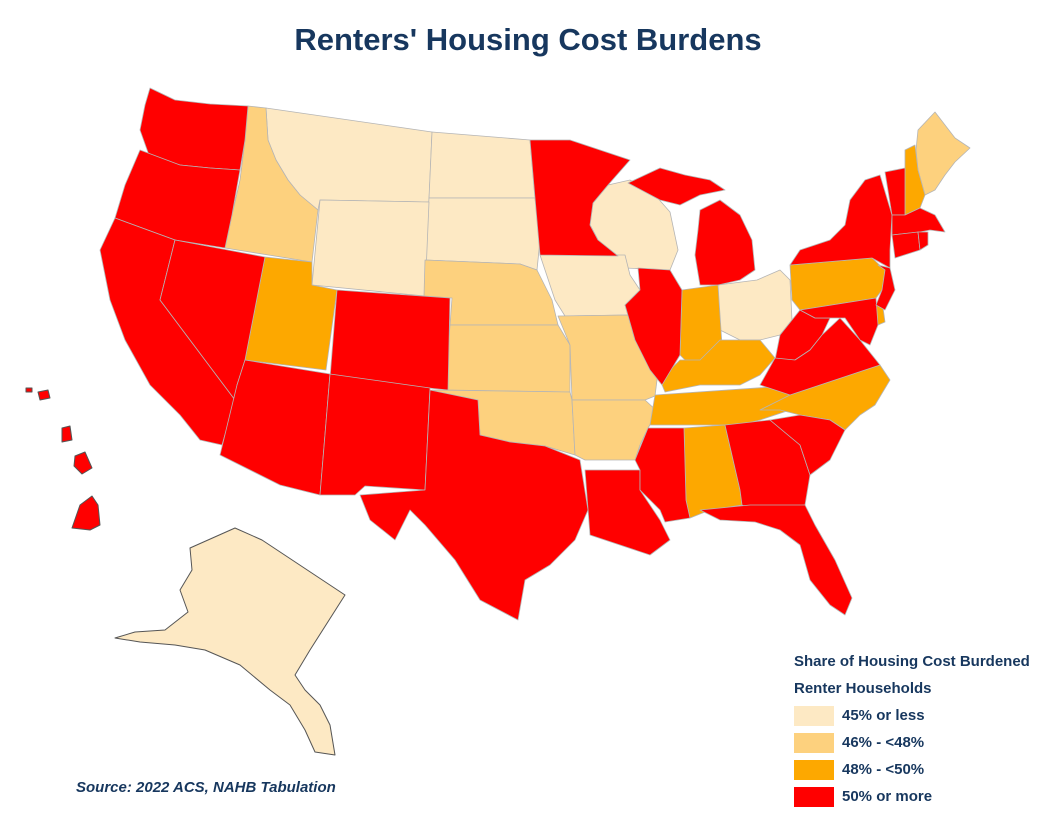  I want to click on map-title: Renters' Housing Cost Burdens, so click(528, 39).